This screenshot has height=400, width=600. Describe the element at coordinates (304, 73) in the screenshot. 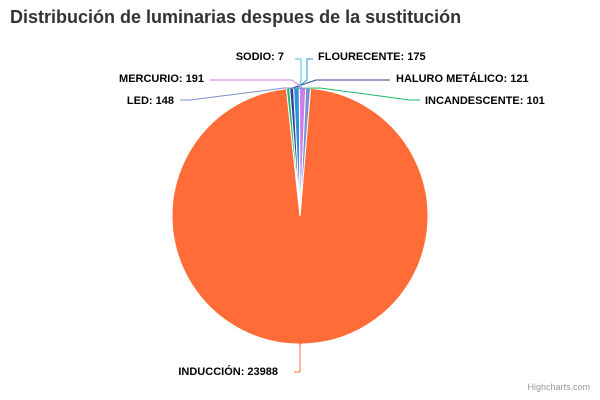

I see `connector-flourecente` at that location.